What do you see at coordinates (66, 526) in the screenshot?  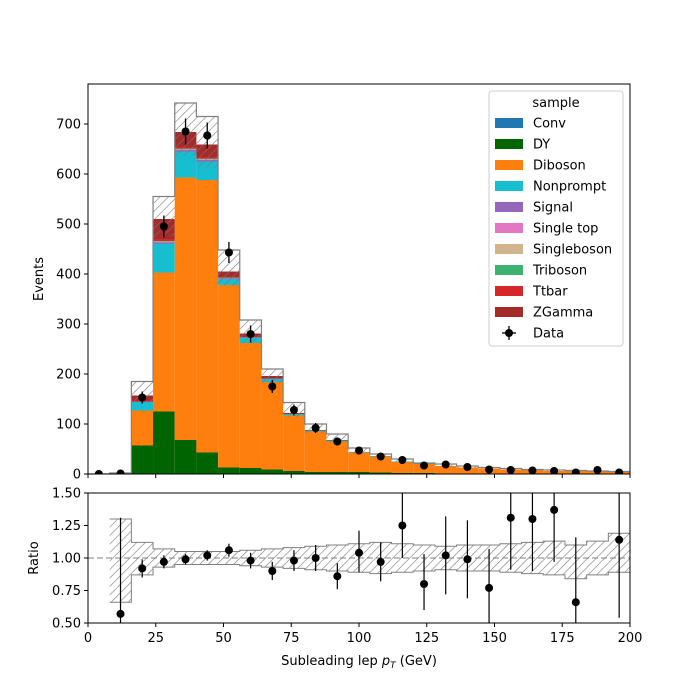 I see `ratio-y-tick-label: 1.25` at bounding box center [66, 526].